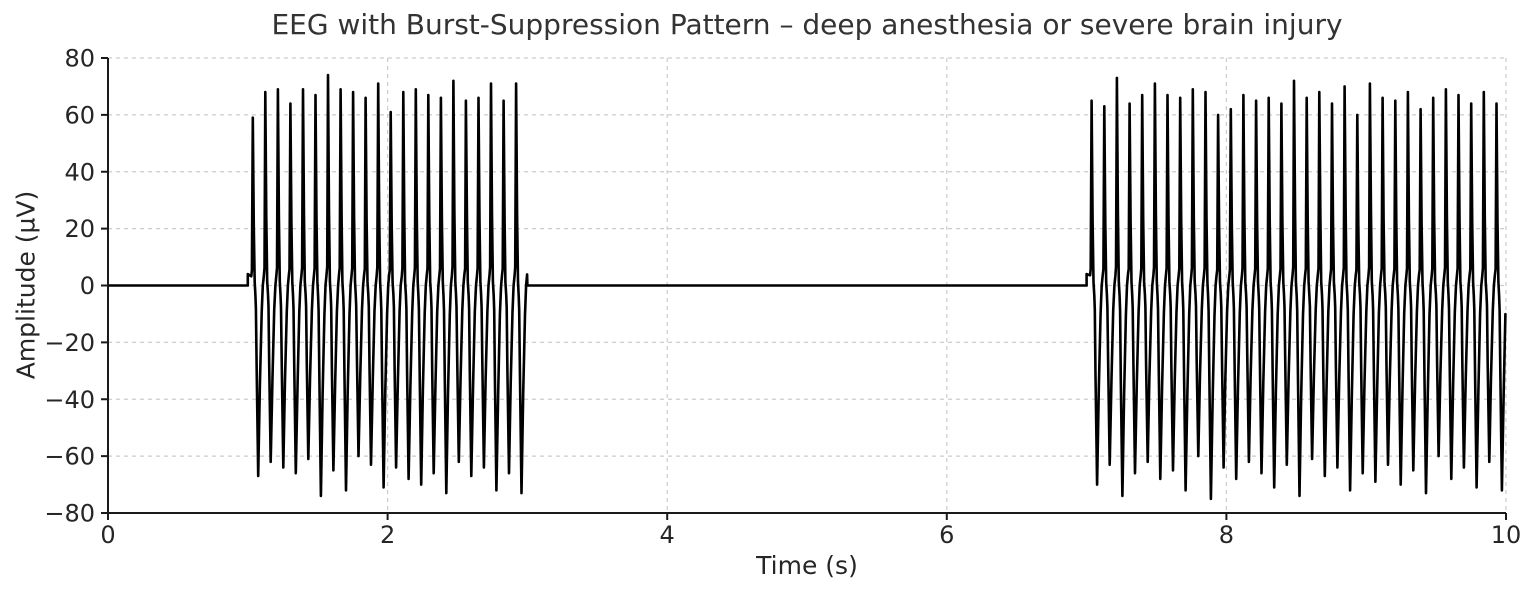 The image size is (1536, 596). I want to click on x-tick-label: 0, so click(107, 535).